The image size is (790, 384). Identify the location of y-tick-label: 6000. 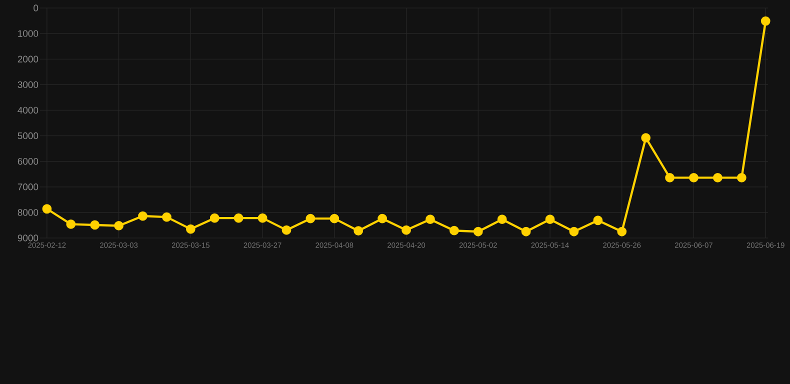
(28, 161).